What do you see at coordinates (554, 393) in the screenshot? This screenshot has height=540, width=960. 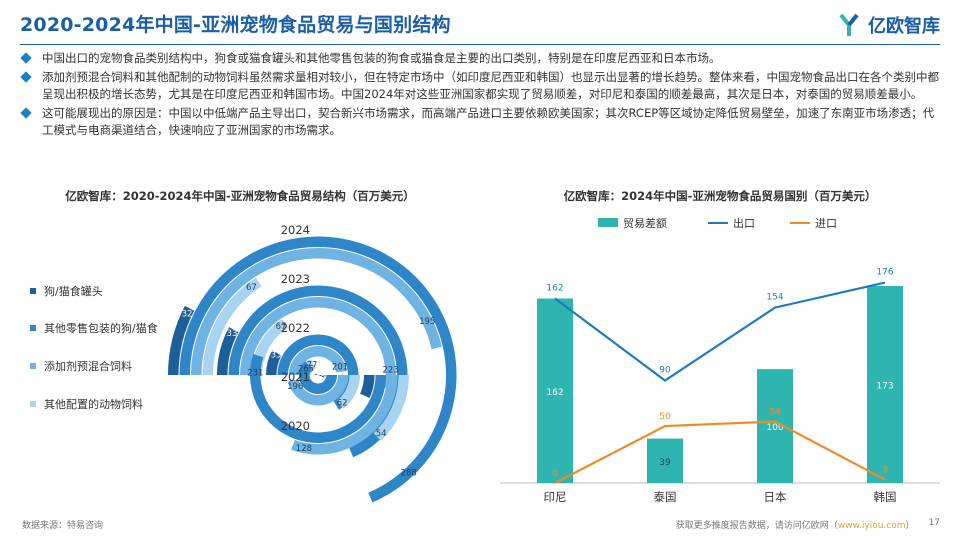 I see `bar-data-label: 162` at bounding box center [554, 393].